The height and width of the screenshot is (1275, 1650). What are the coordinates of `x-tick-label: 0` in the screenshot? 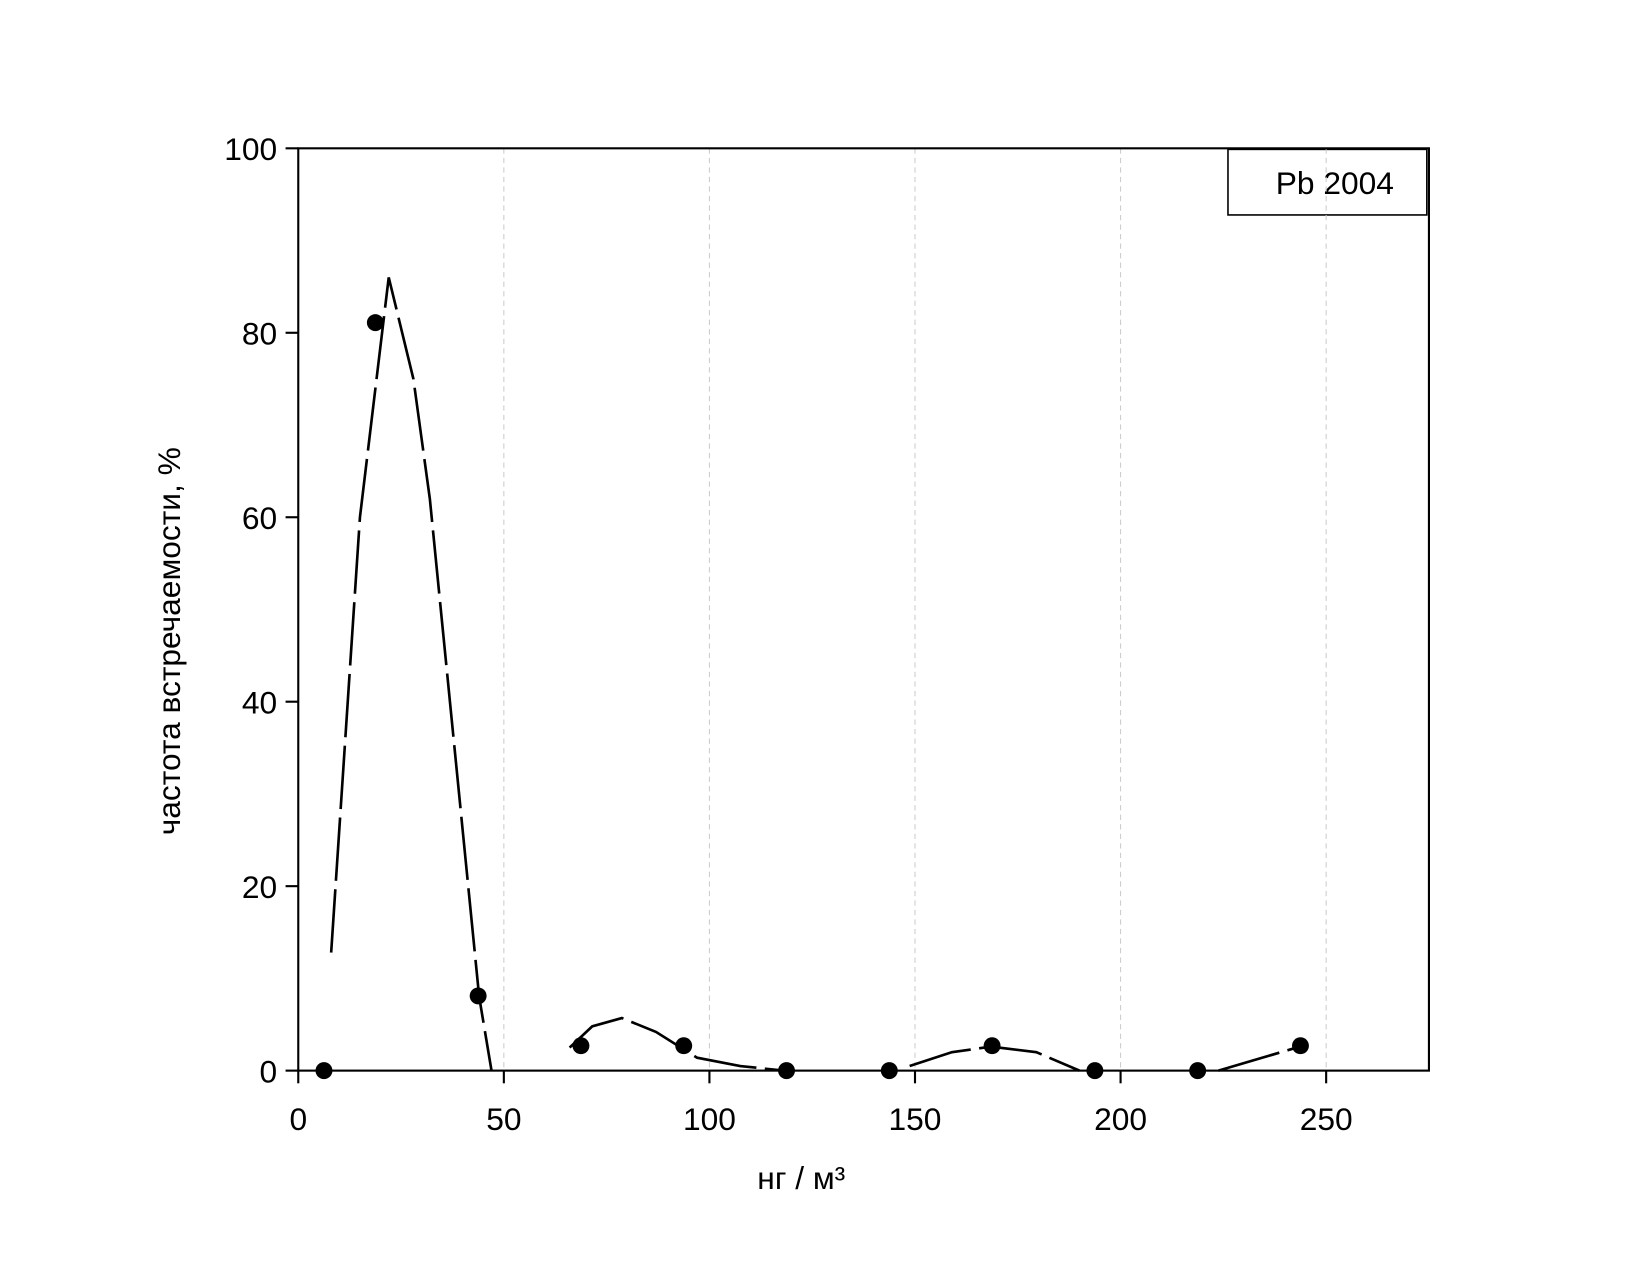 It's located at (298, 1119).